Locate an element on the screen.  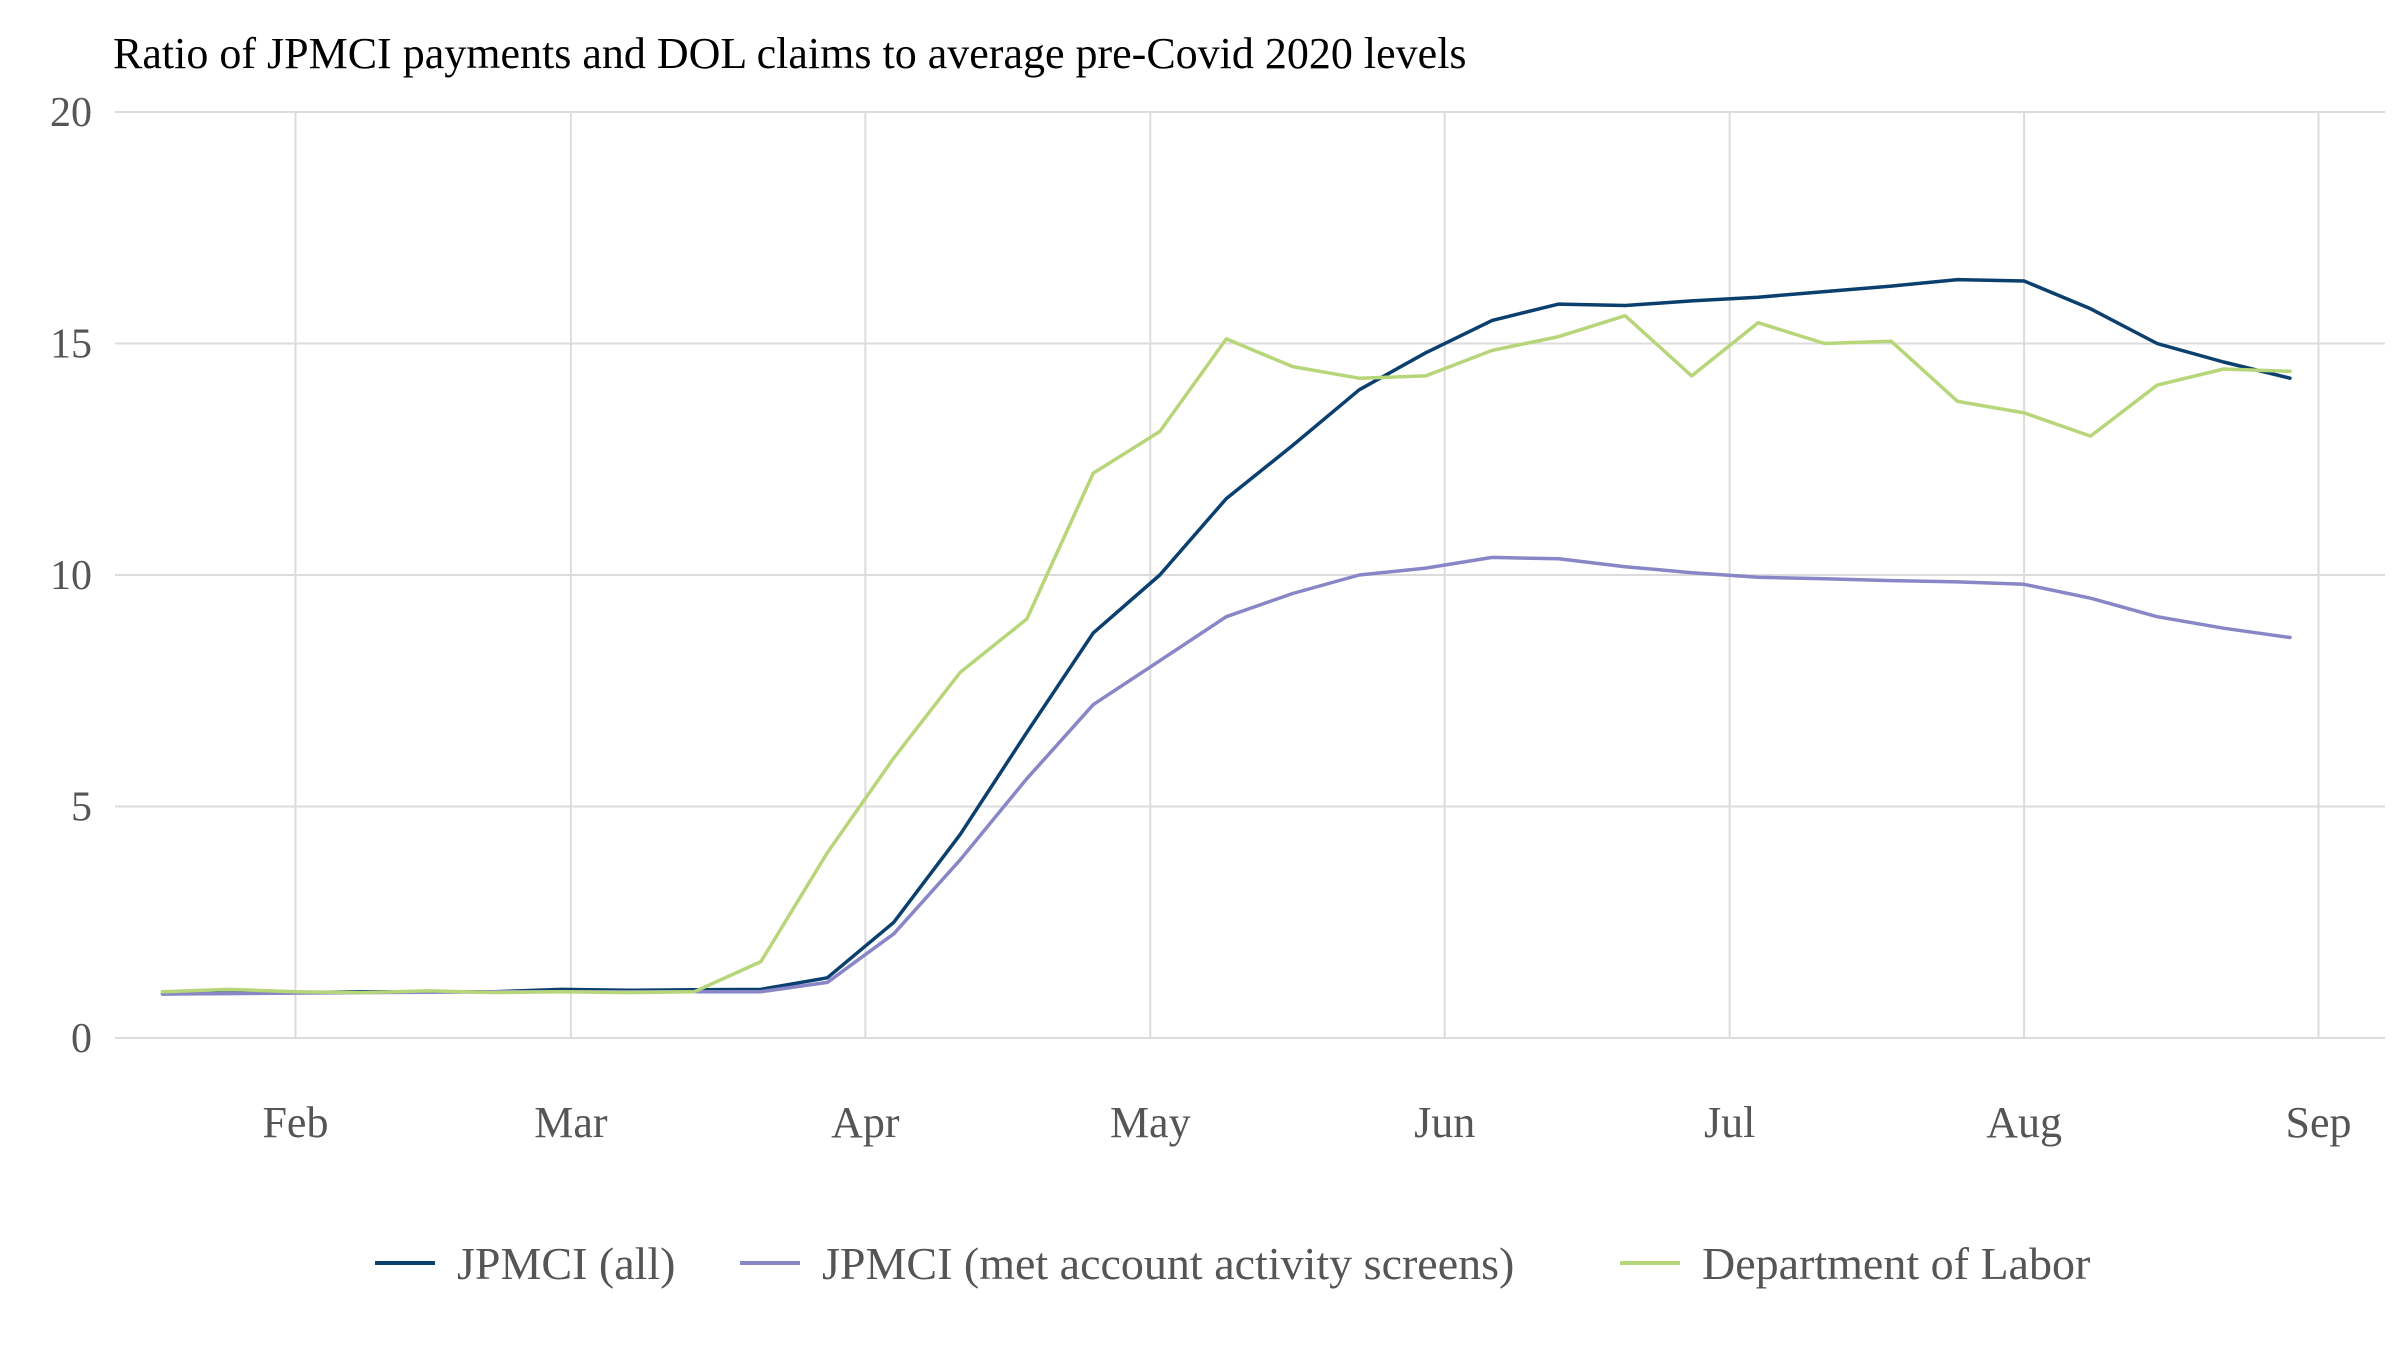
y-tick-label: 5 is located at coordinates (81, 808).